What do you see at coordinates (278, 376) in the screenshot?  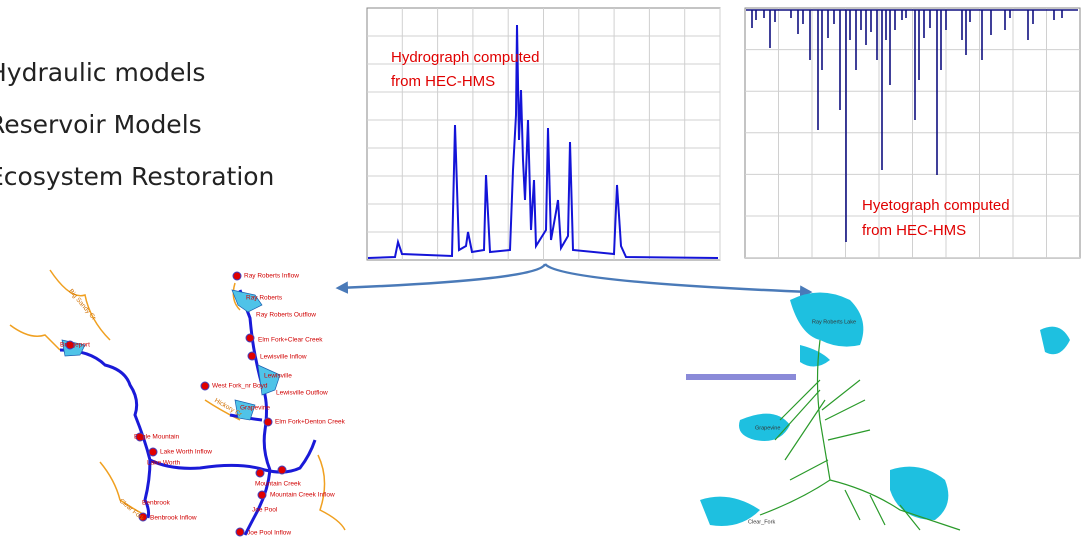 I see `map-label: Lewisville` at bounding box center [278, 376].